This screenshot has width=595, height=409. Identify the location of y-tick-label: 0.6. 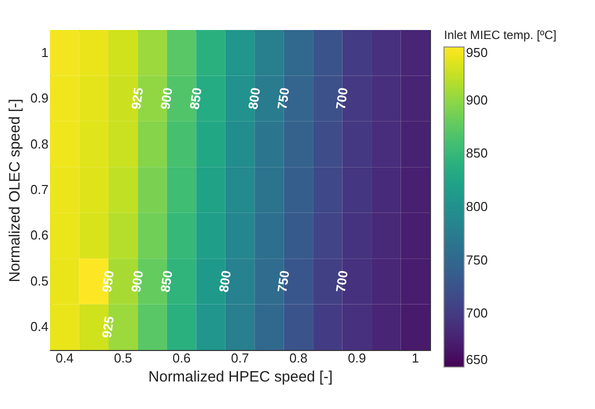
(39, 235).